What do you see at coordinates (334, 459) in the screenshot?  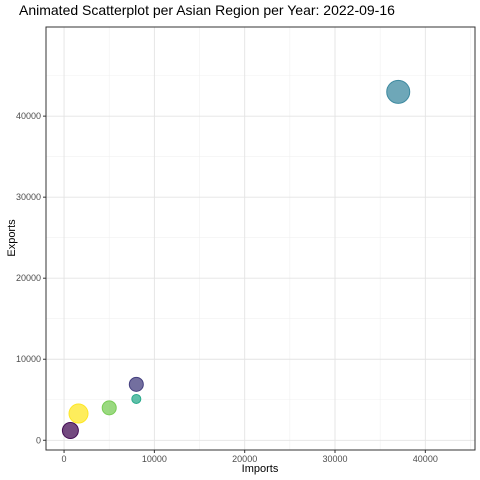 I see `x-tick-label: 30000` at bounding box center [334, 459].